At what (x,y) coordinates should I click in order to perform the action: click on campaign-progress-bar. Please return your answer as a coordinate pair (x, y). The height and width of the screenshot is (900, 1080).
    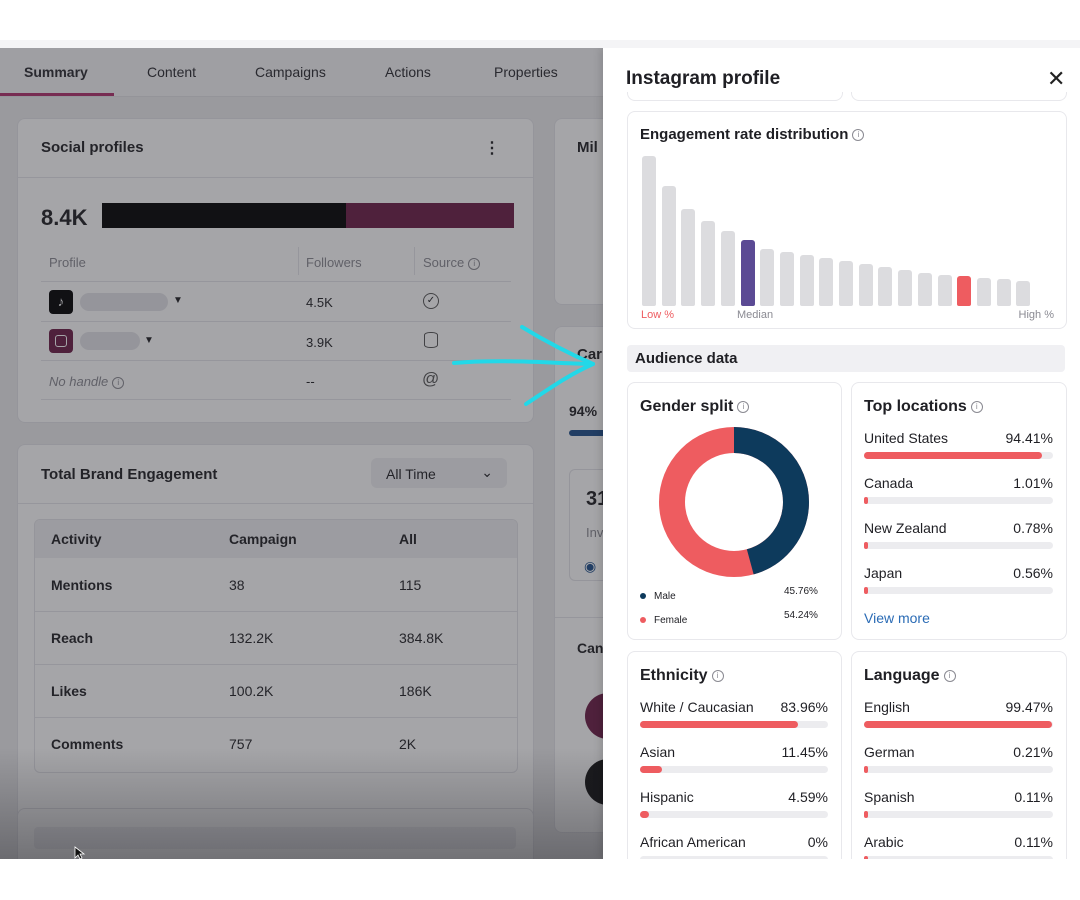
    Looking at the image, I should click on (599, 433).